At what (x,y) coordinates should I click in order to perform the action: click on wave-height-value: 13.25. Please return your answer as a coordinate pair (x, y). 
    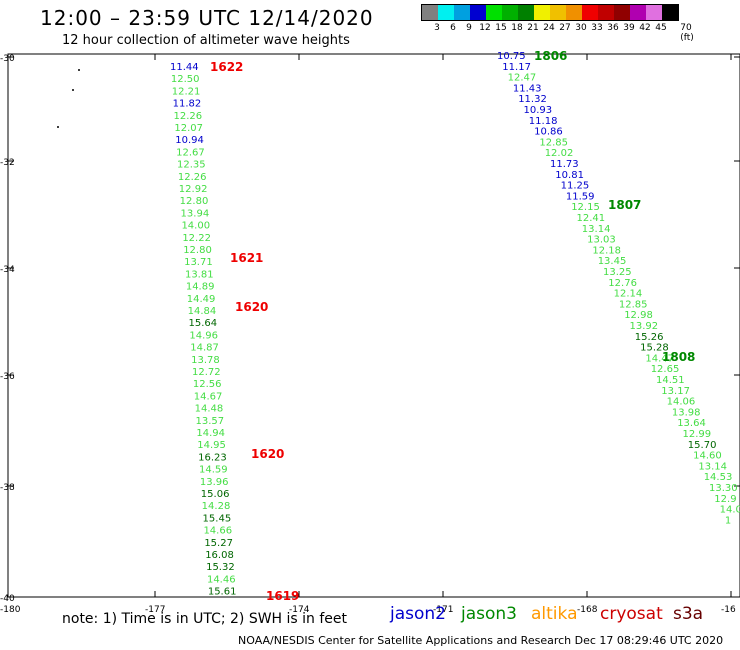
    Looking at the image, I should click on (617, 272).